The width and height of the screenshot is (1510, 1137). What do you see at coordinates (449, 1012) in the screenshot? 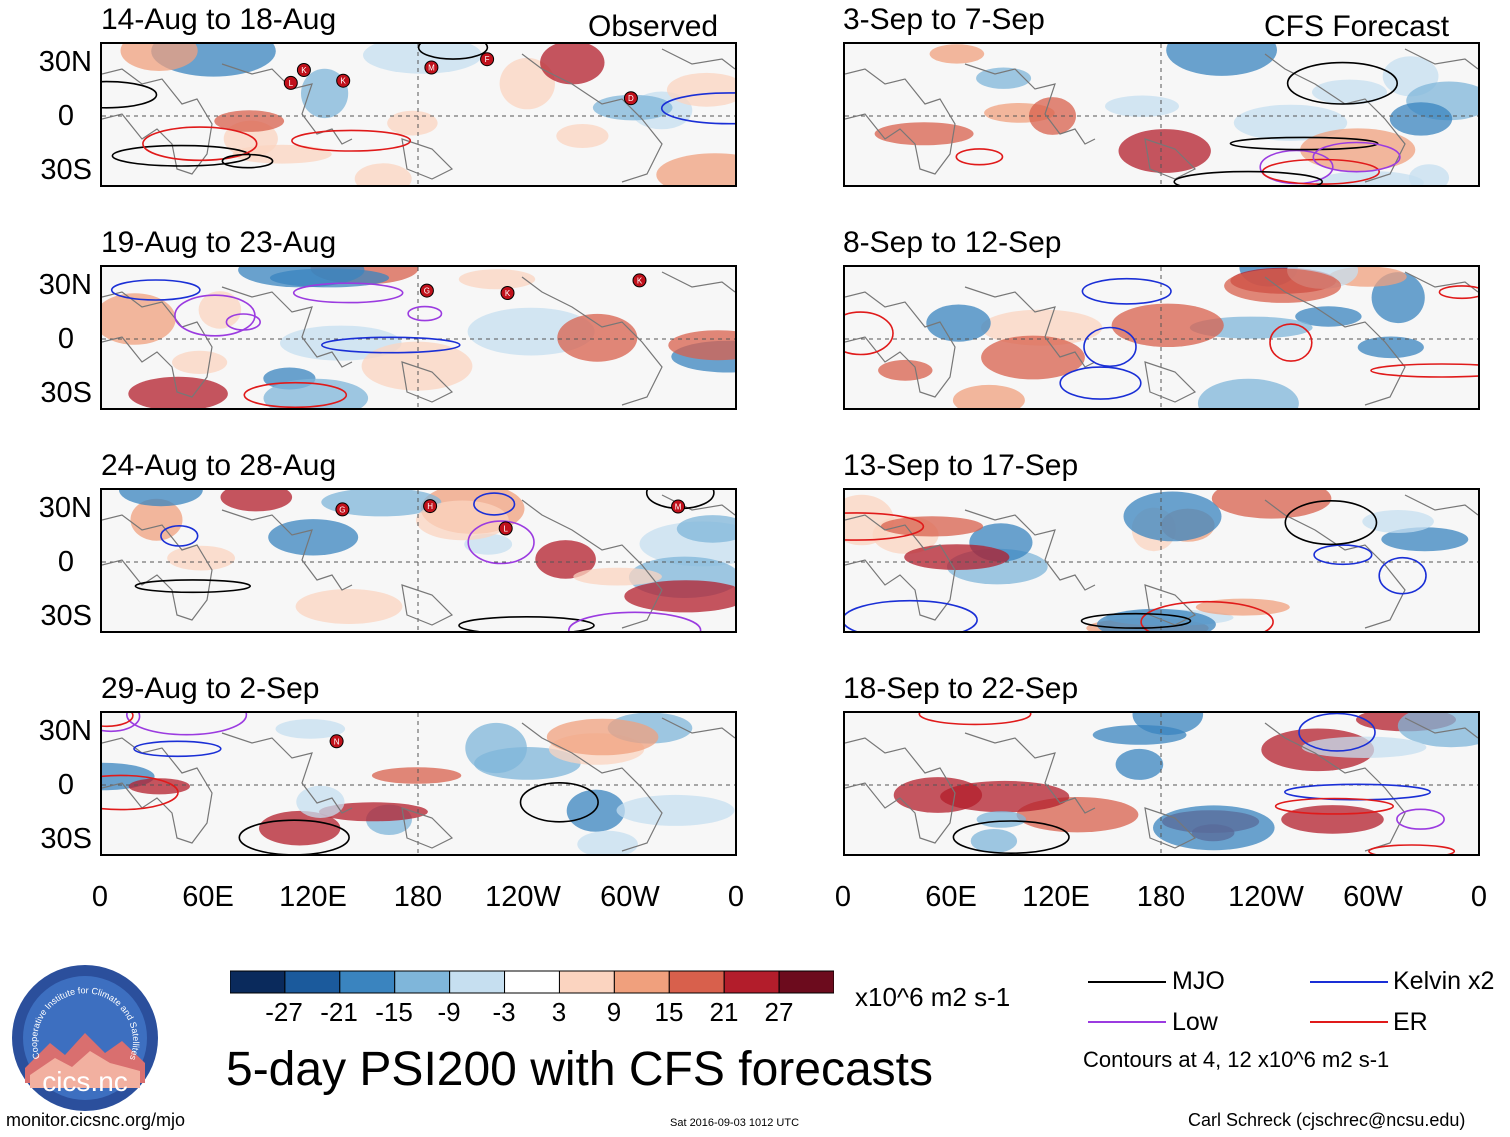
I see `colorbar-tick: -9` at bounding box center [449, 1012].